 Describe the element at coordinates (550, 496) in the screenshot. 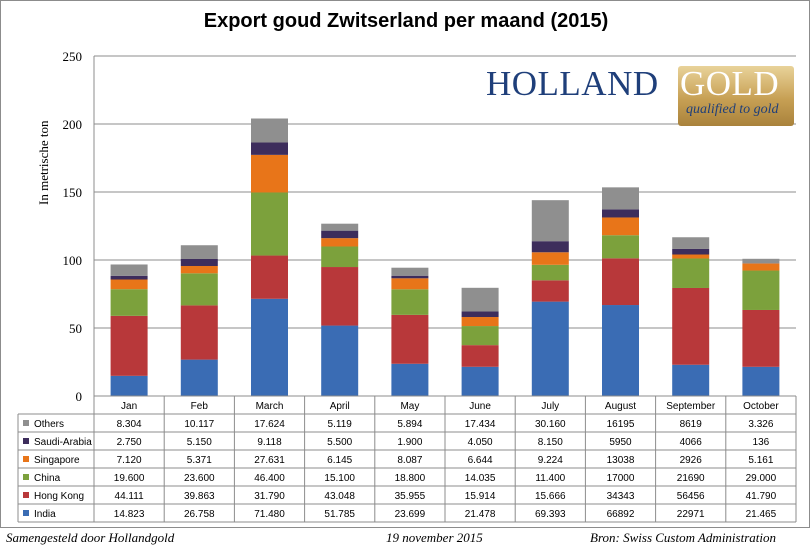

I see `table-cell-hong-kong-july: 15.666` at that location.